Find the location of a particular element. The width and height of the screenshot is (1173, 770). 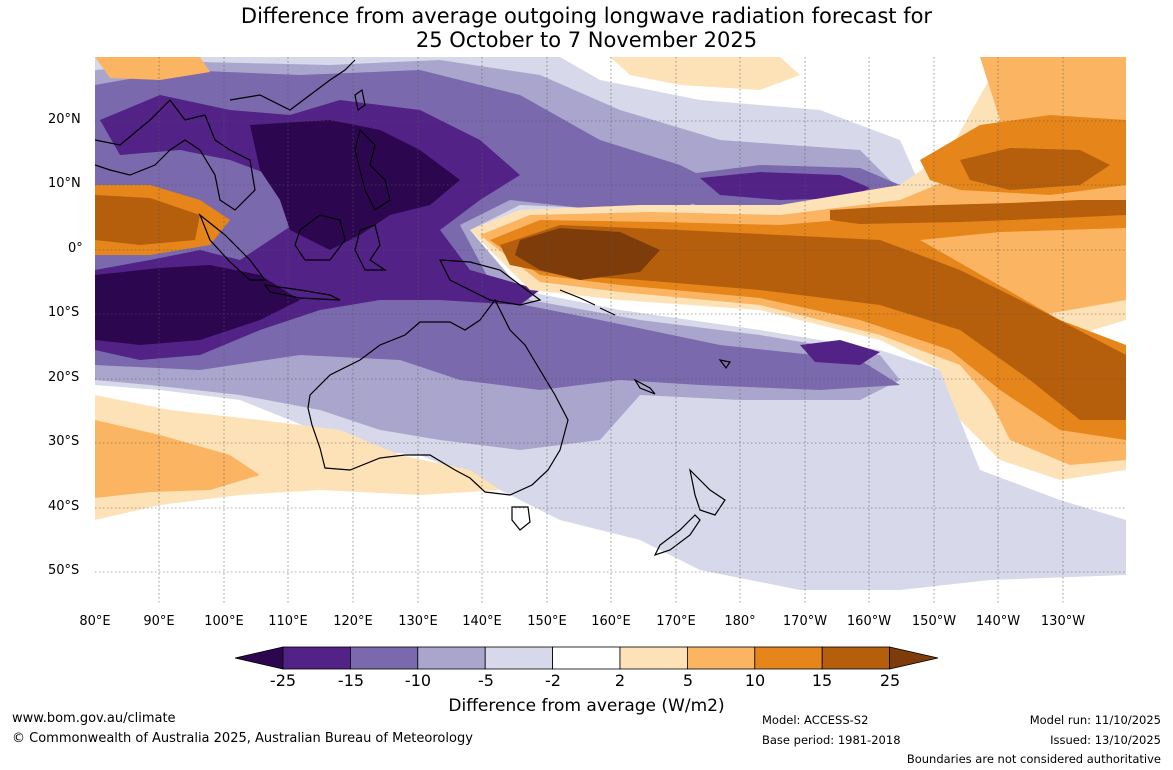

colorbar-swatches is located at coordinates (586, 658).